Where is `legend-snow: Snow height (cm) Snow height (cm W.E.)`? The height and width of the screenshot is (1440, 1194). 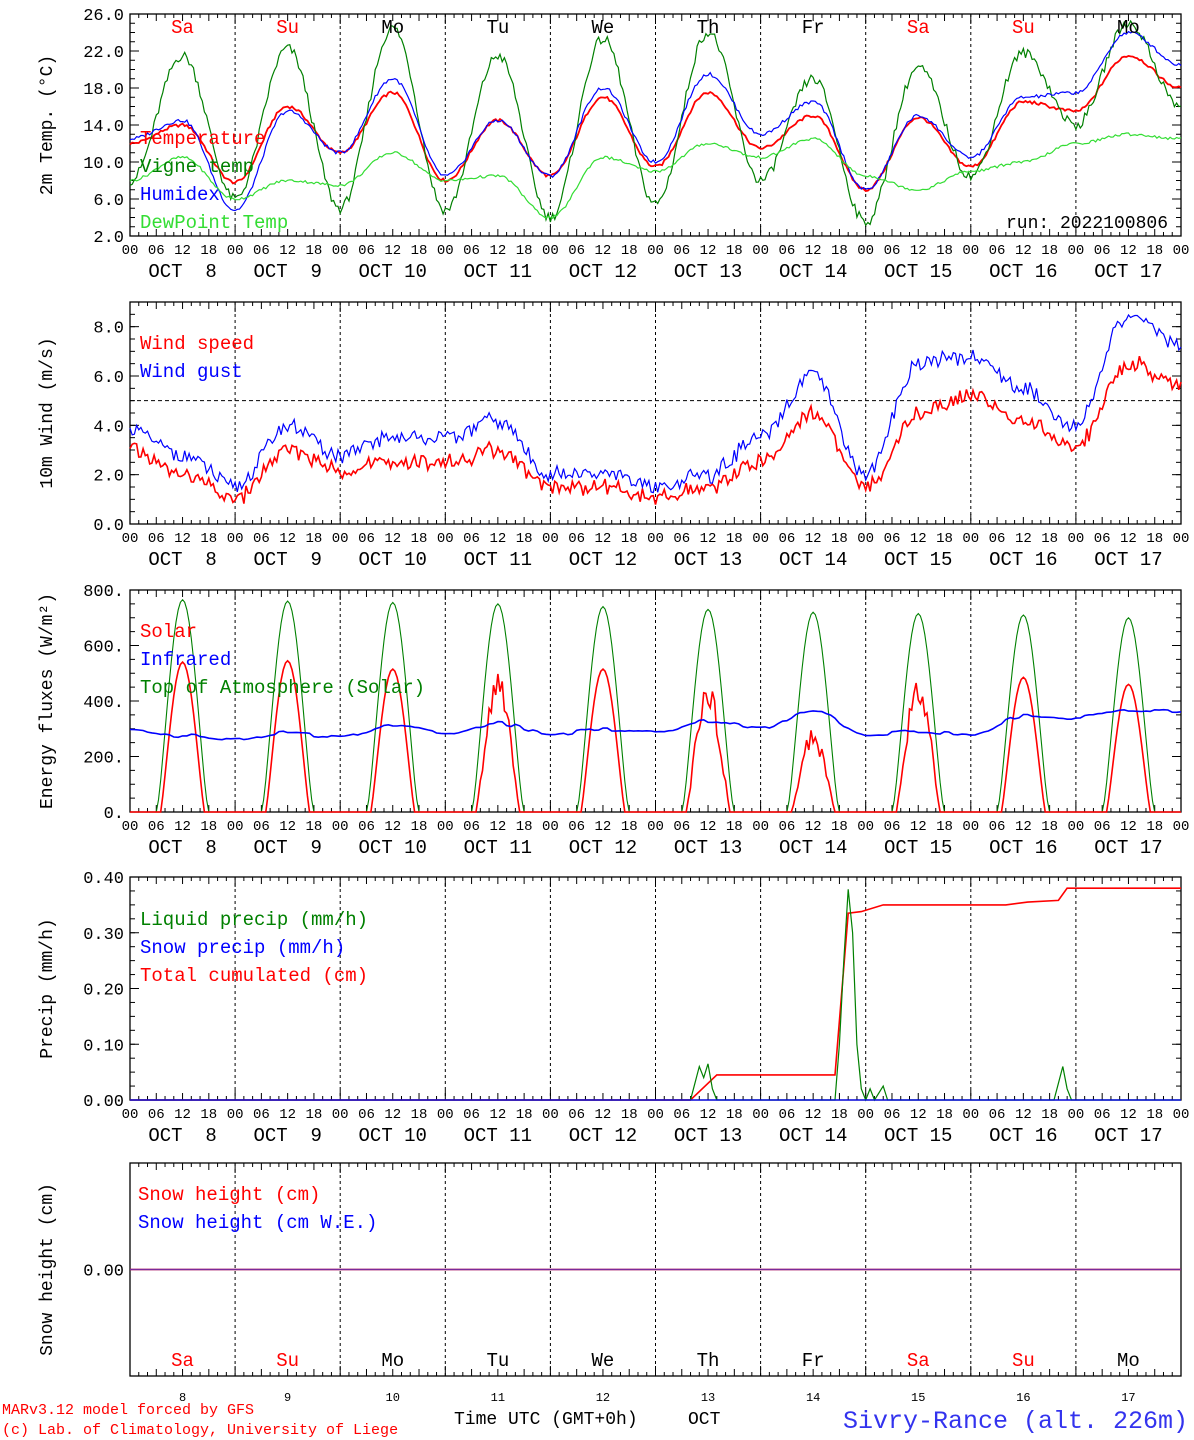 legend-snow: Snow height (cm) Snow height (cm W.E.) is located at coordinates (257, 1209).